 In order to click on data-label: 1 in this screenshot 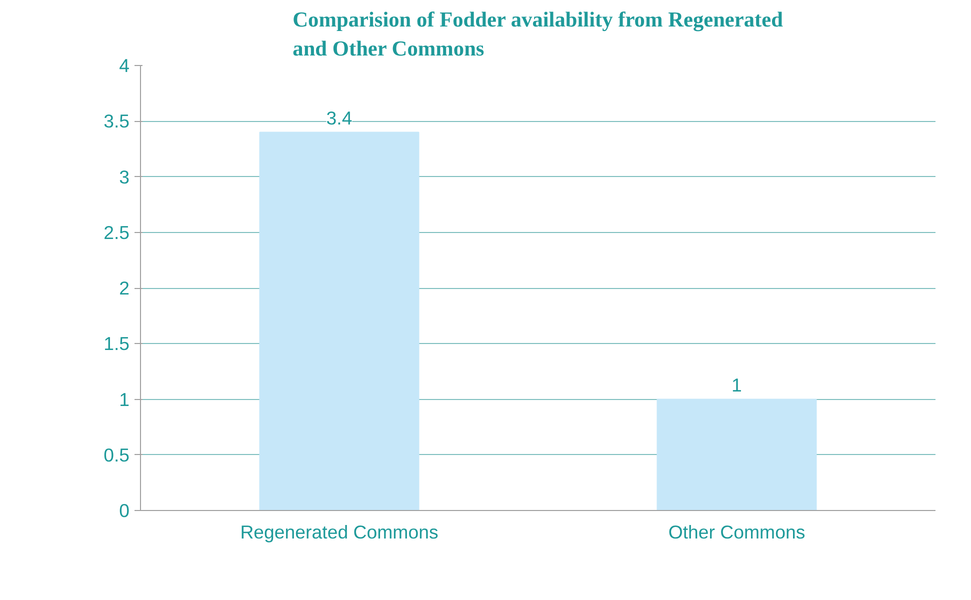, I will do `click(737, 385)`.